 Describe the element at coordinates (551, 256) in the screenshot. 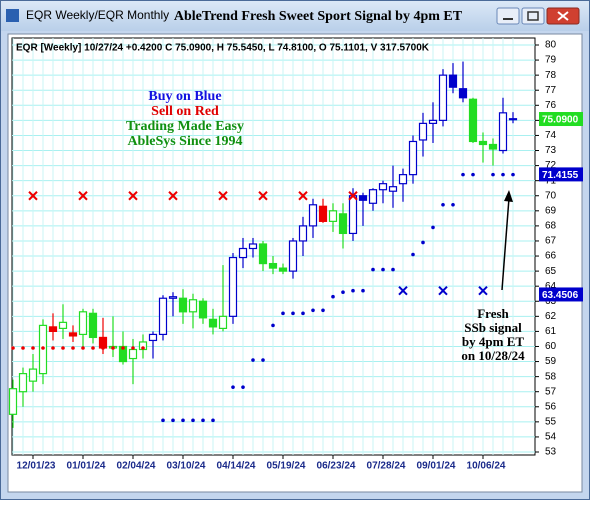

I see `y-tick-label: 66` at that location.